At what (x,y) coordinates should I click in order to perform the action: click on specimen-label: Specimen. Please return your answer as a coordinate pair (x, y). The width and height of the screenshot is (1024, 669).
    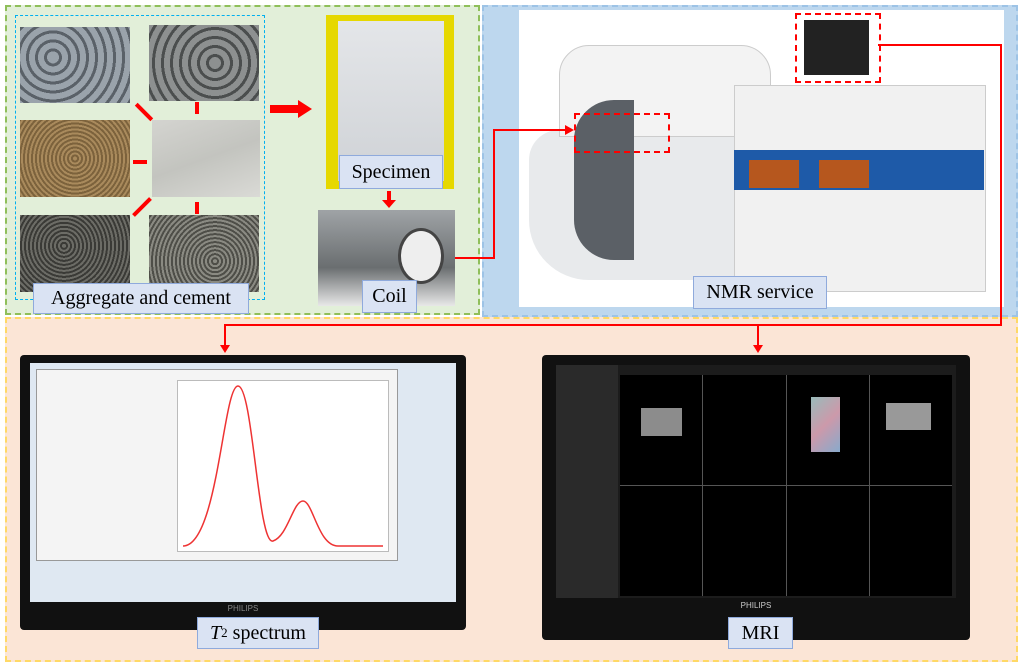
    Looking at the image, I should click on (391, 172).